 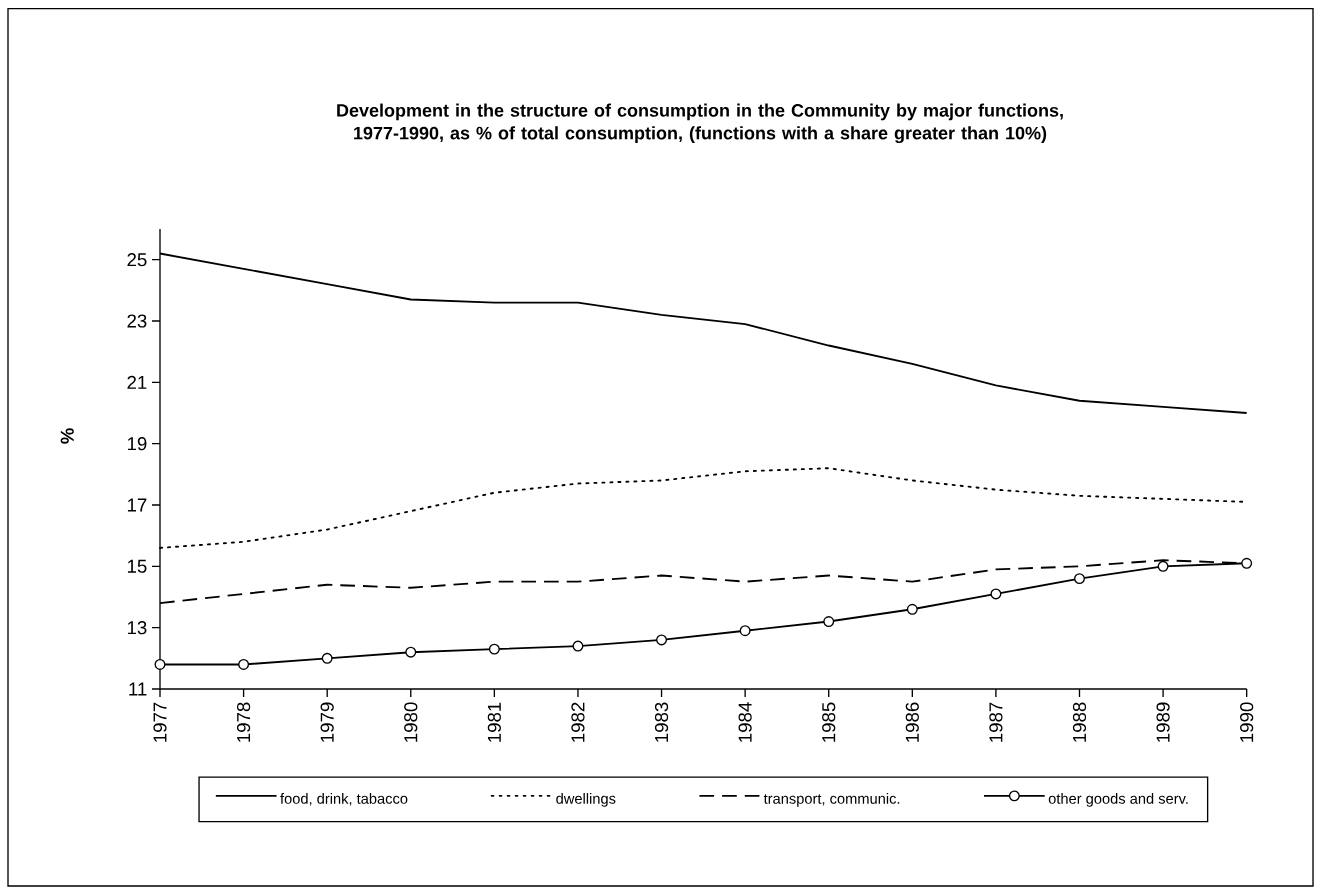 What do you see at coordinates (661, 722) in the screenshot?
I see `x-tick-label: 1983` at bounding box center [661, 722].